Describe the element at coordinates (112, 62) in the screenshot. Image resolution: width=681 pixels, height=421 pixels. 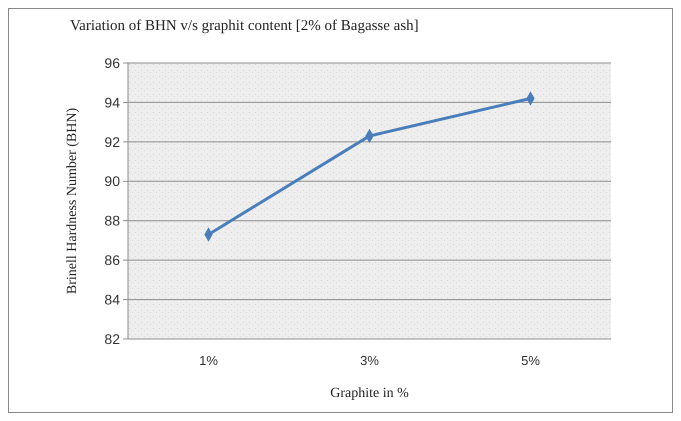
I see `y-tick-label: 96` at that location.